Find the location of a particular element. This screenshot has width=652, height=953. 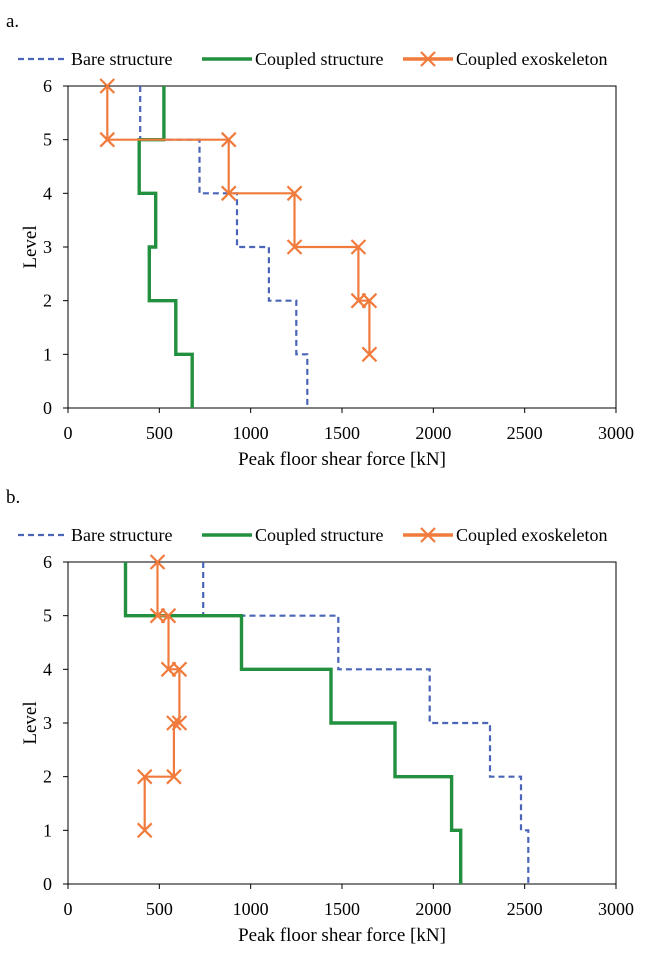

panel-label: b. is located at coordinates (13, 497).